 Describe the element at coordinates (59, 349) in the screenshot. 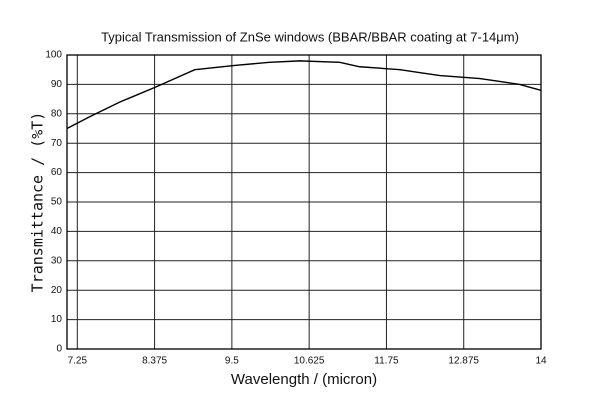

I see `y-tick-label: 0` at that location.